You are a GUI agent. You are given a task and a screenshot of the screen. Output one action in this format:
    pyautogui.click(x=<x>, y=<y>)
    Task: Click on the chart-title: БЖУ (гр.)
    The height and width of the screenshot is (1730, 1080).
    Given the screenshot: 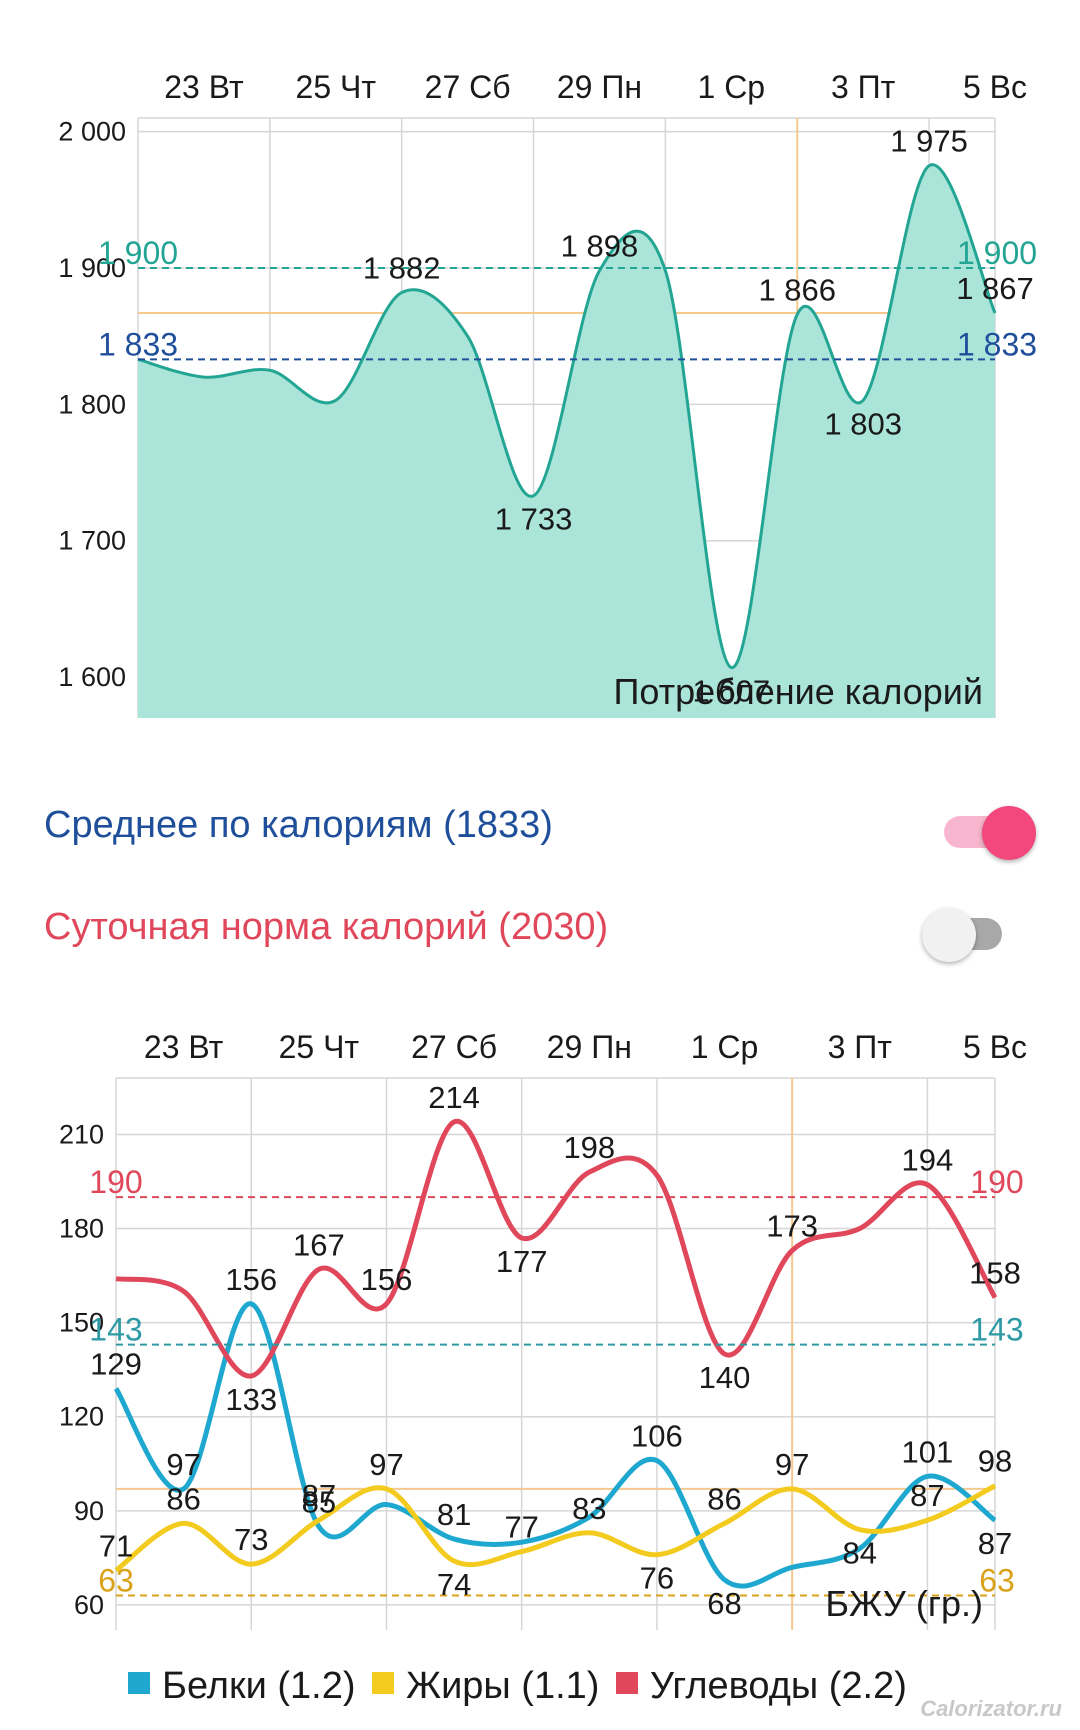 What is the action you would take?
    pyautogui.click(x=904, y=1603)
    